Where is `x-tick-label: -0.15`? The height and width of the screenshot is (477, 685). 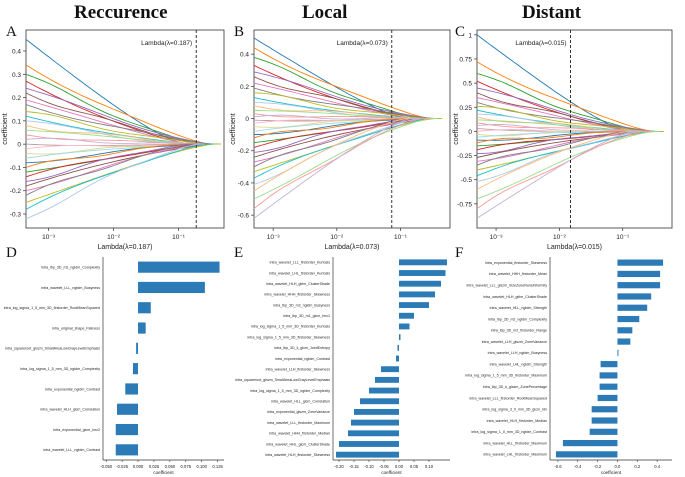 x-tick-label: -0.15 is located at coordinates (354, 466).